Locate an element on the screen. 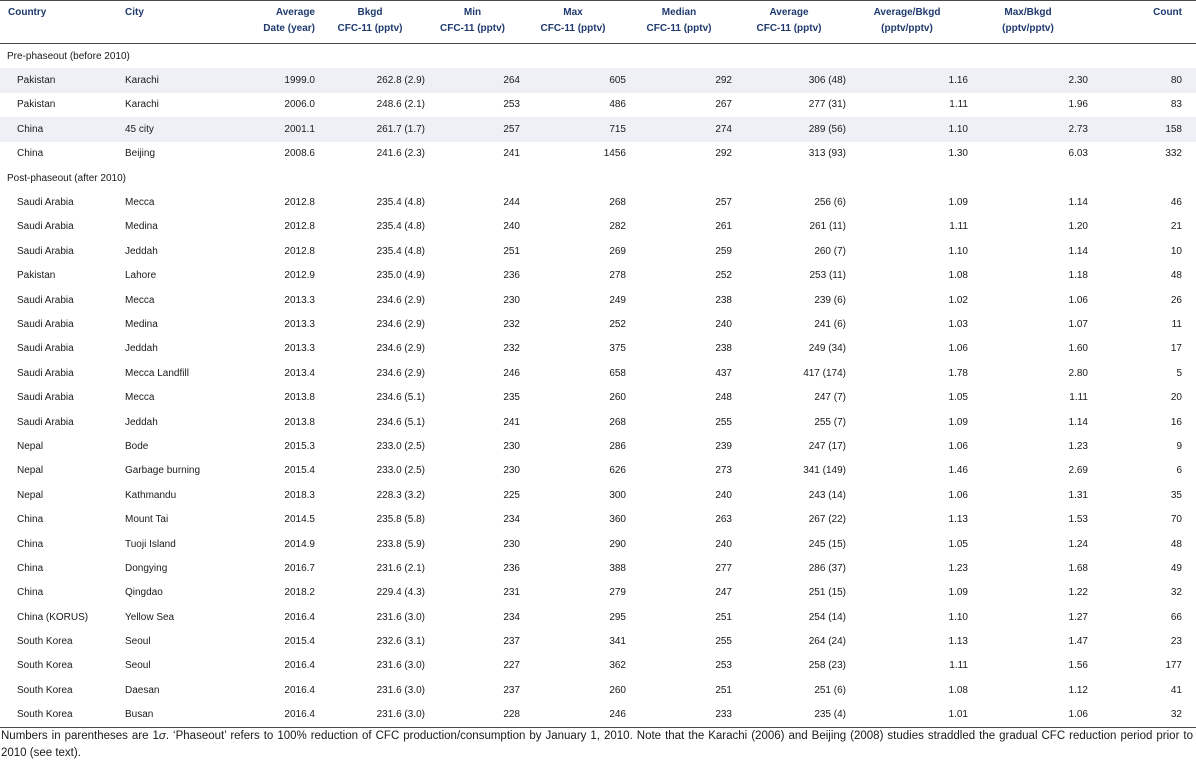 The height and width of the screenshot is (766, 1196). cell-max-bkgd-ratio: 1.60 is located at coordinates (1028, 349).